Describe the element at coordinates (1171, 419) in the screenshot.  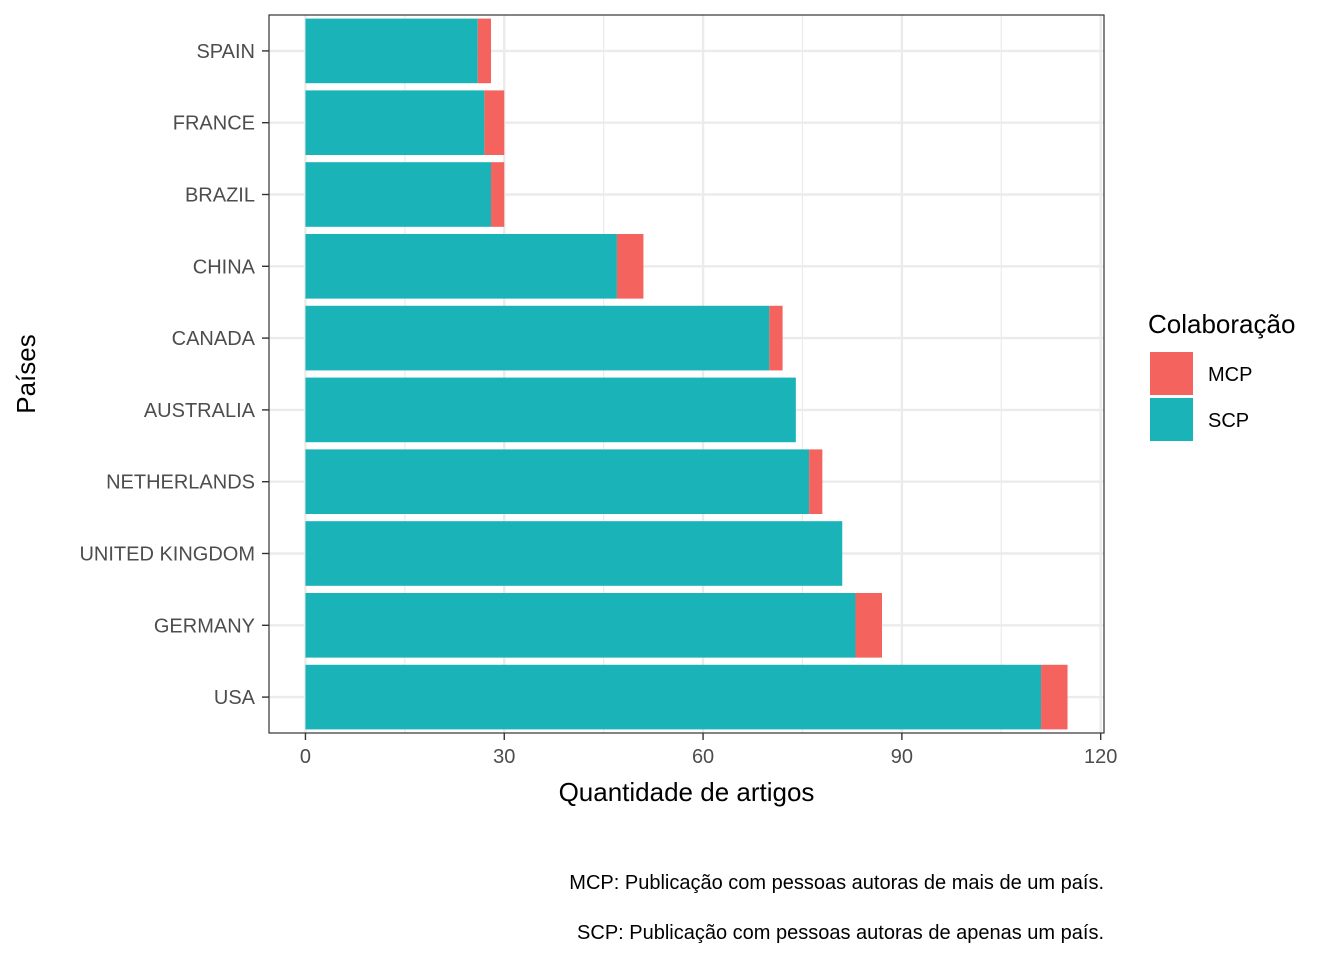
I see `legend-key-scp` at that location.